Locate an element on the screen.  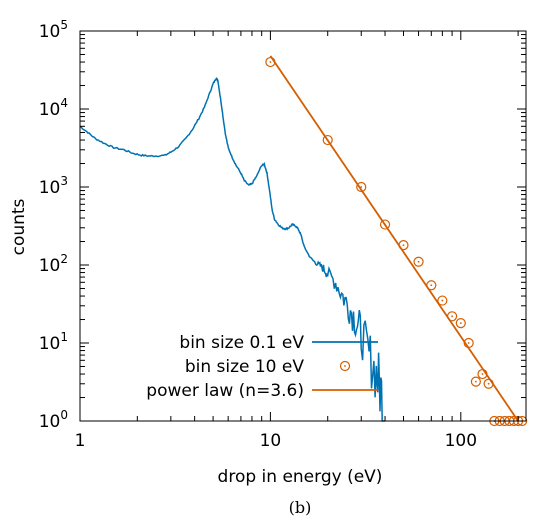
y-tick-label: 10¹ is located at coordinates (53, 342).